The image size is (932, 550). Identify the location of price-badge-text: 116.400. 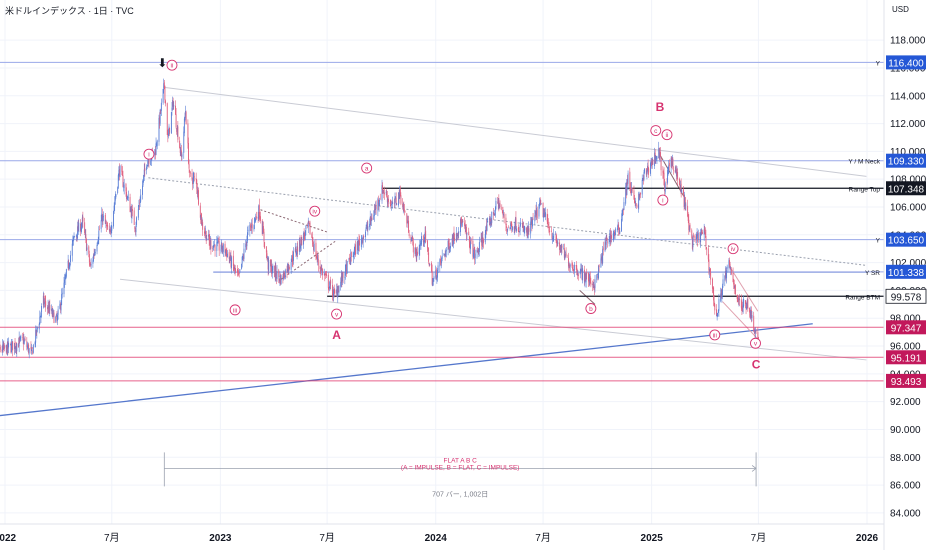
(906, 63).